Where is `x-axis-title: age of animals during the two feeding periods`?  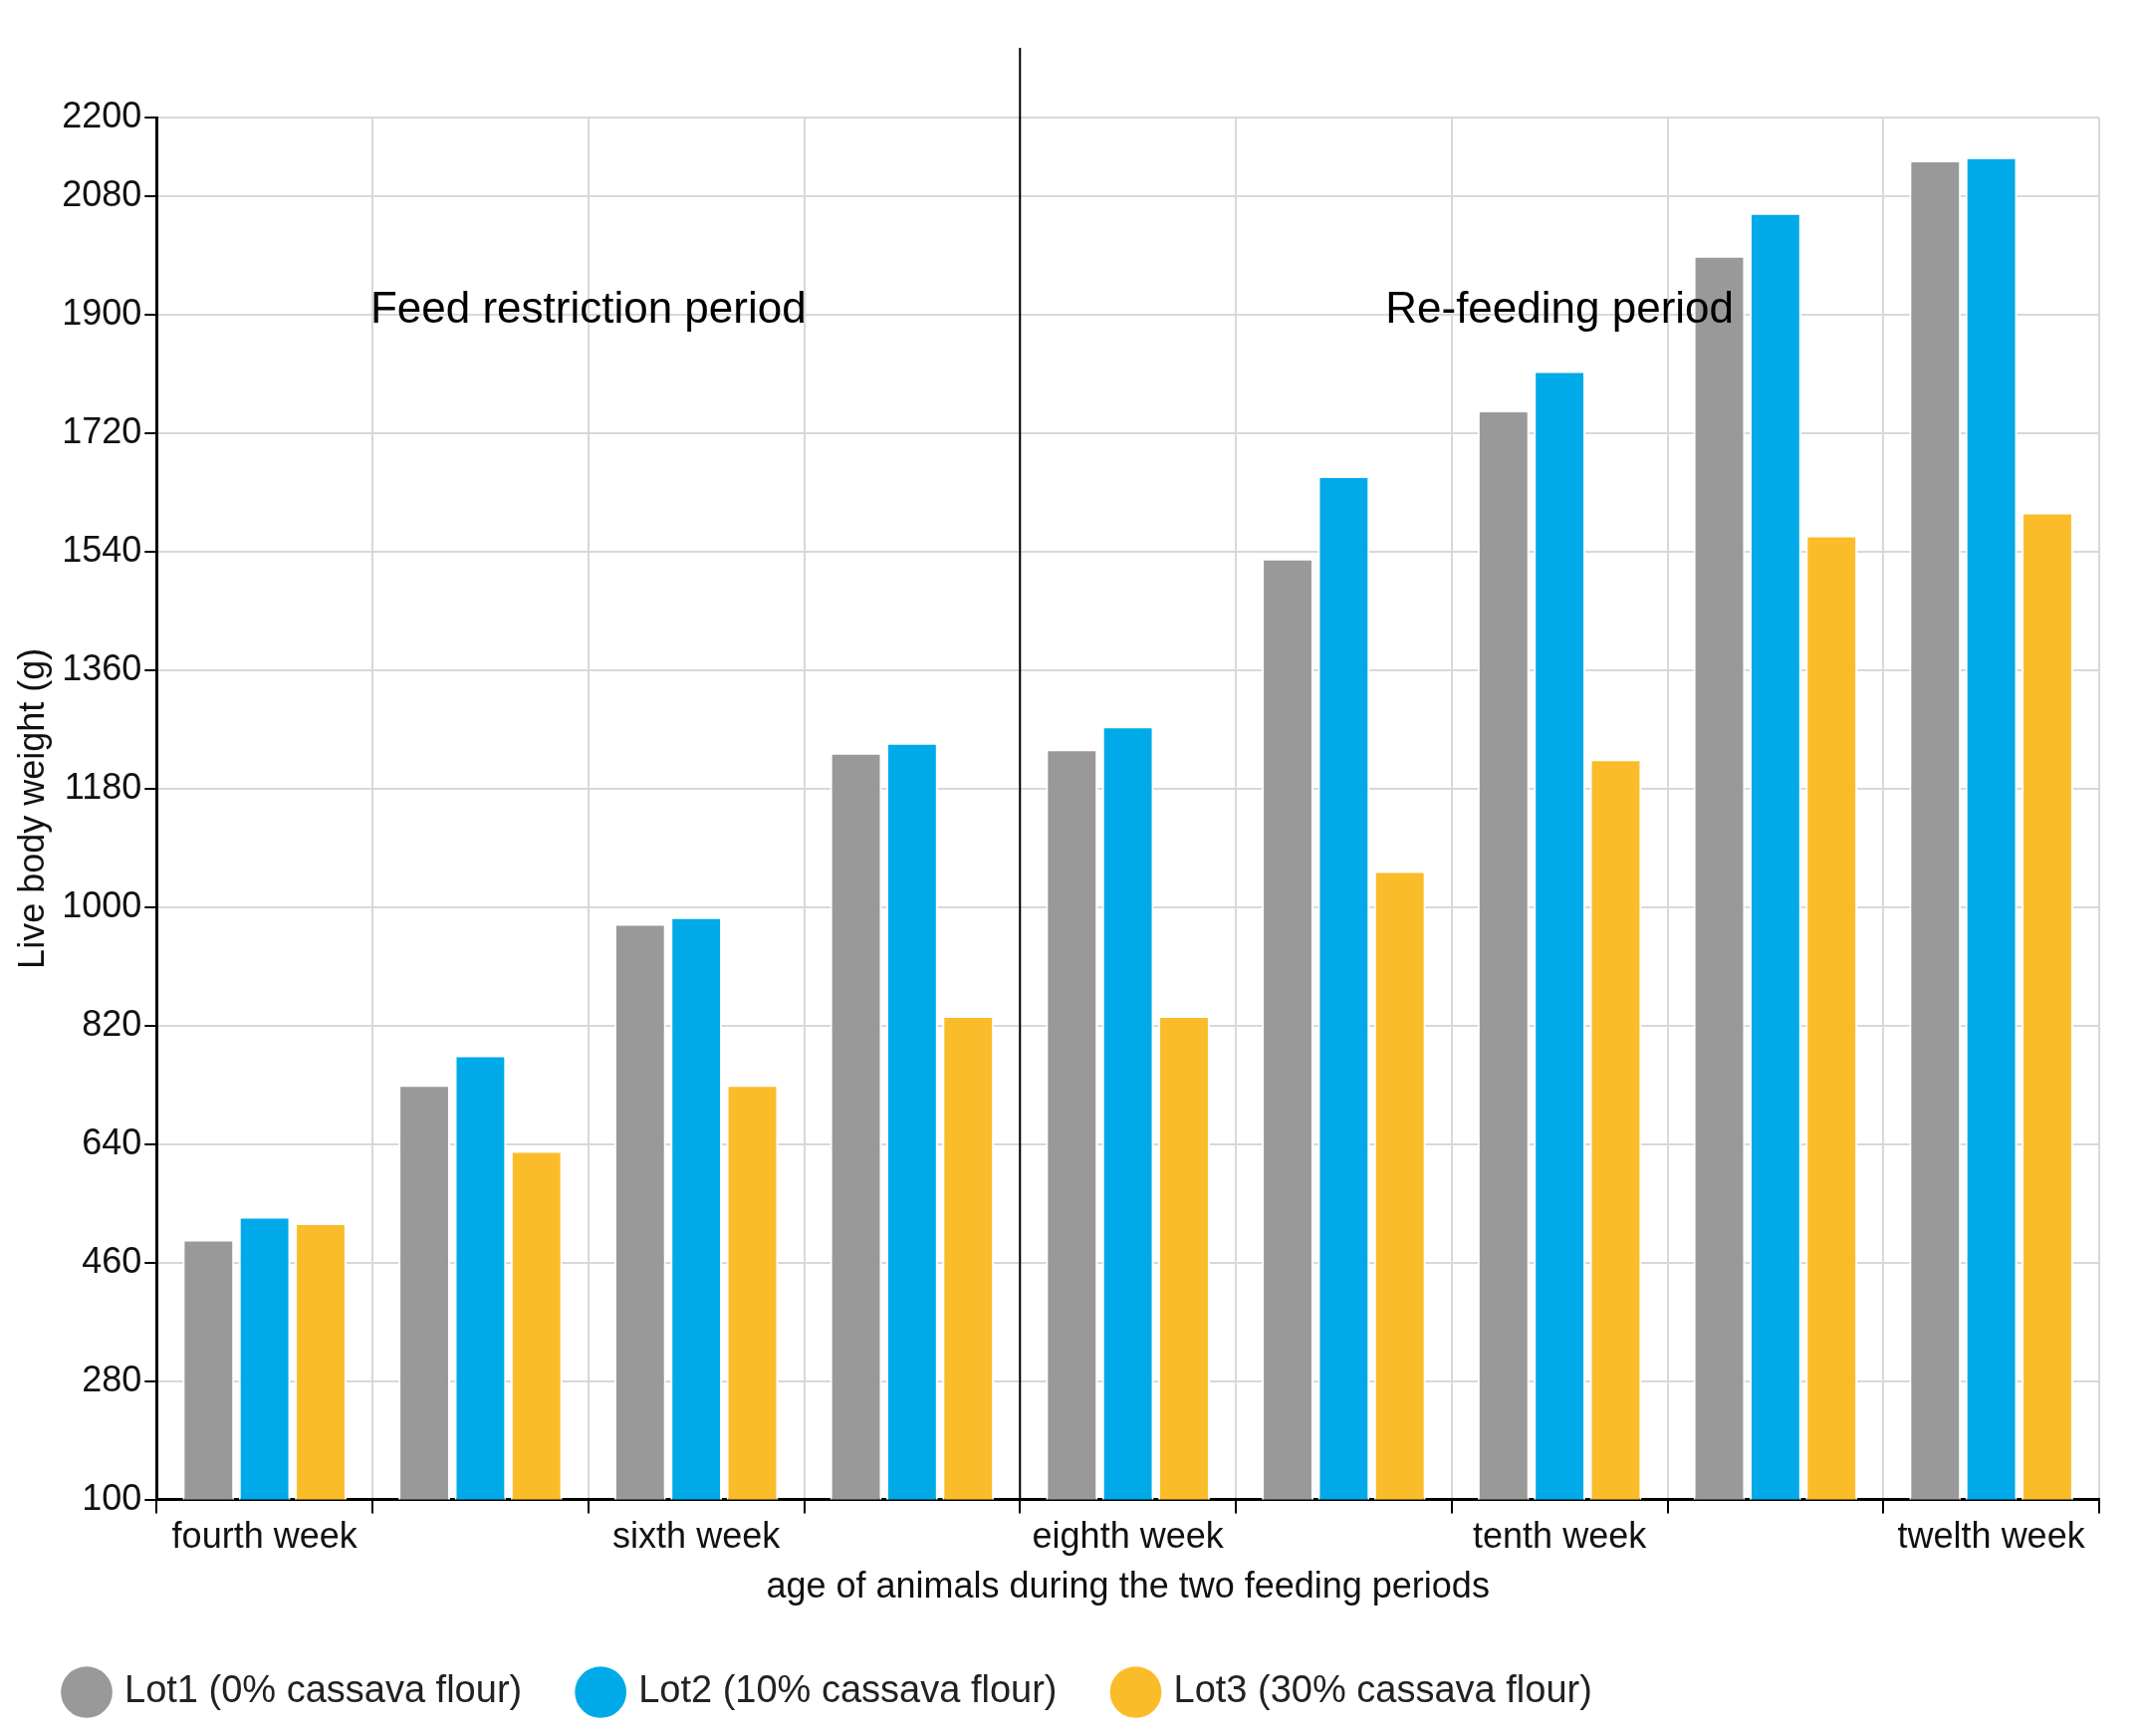
x-axis-title: age of animals during the two feeding periods is located at coordinates (1128, 1586).